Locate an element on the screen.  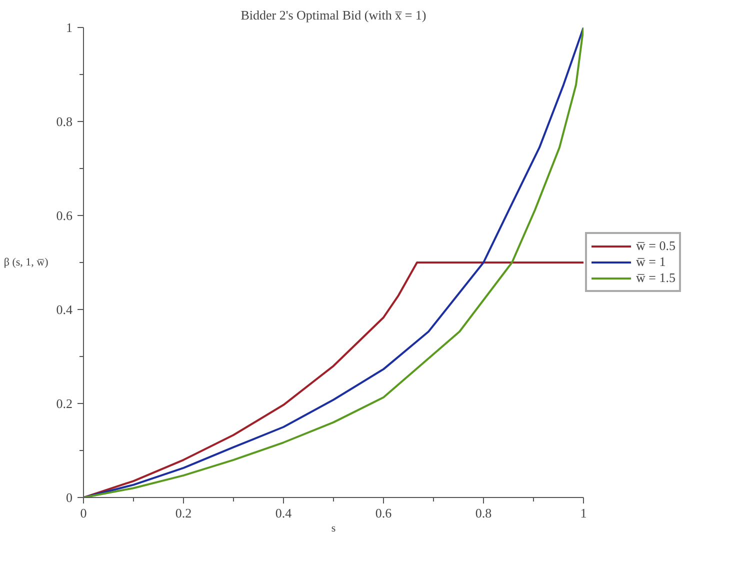
x-tick-label: 1 is located at coordinates (583, 513).